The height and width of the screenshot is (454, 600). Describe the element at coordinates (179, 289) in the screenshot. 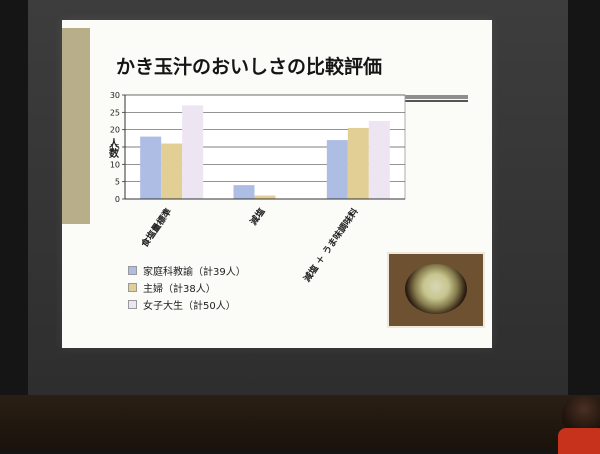

I see `legend-label: 主婦（計38人）` at that location.